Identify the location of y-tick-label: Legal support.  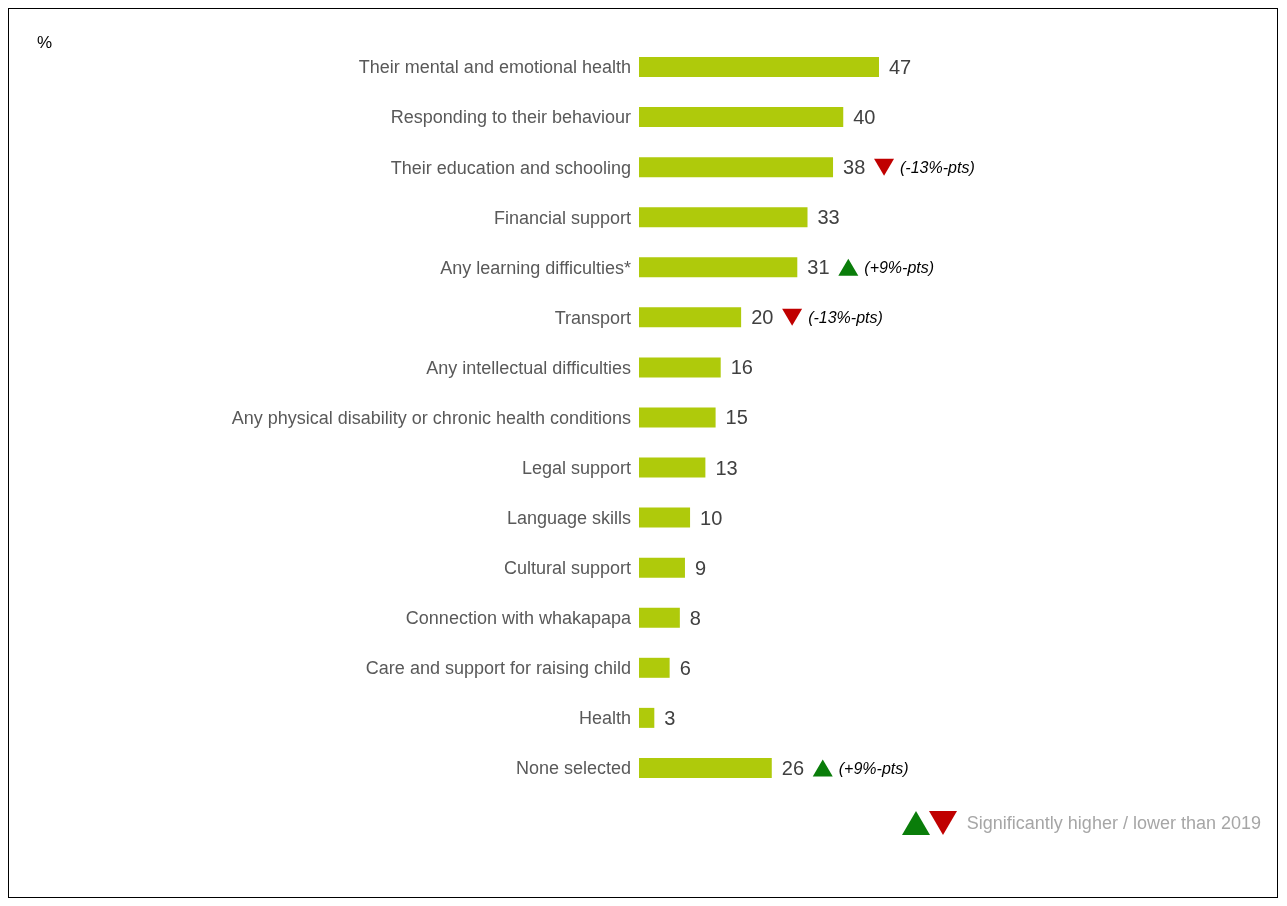
(576, 467).